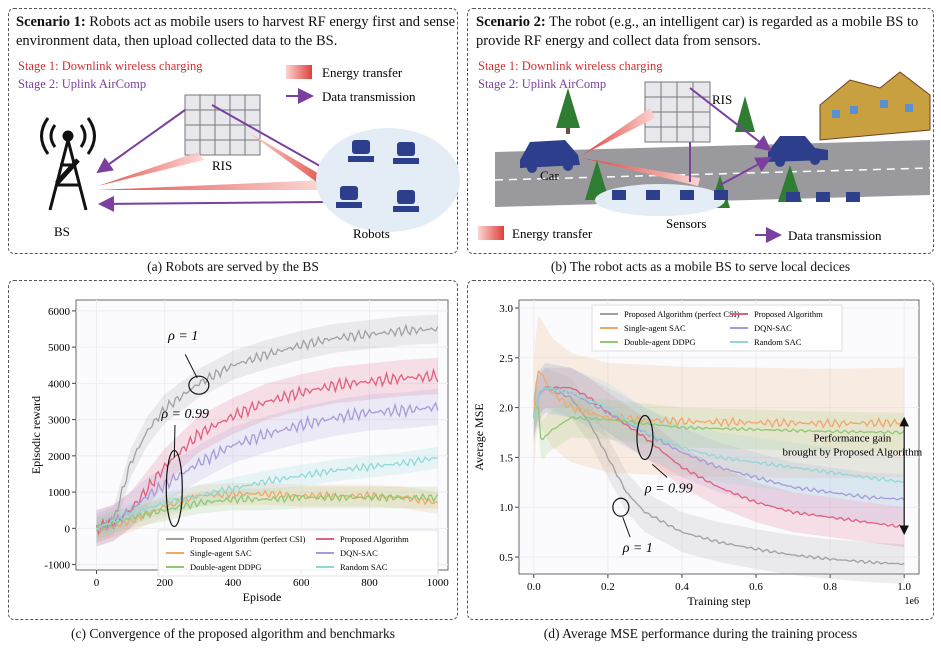 The height and width of the screenshot is (654, 941). Describe the element at coordinates (59, 312) in the screenshot. I see `y-tick-label: 6000` at that location.